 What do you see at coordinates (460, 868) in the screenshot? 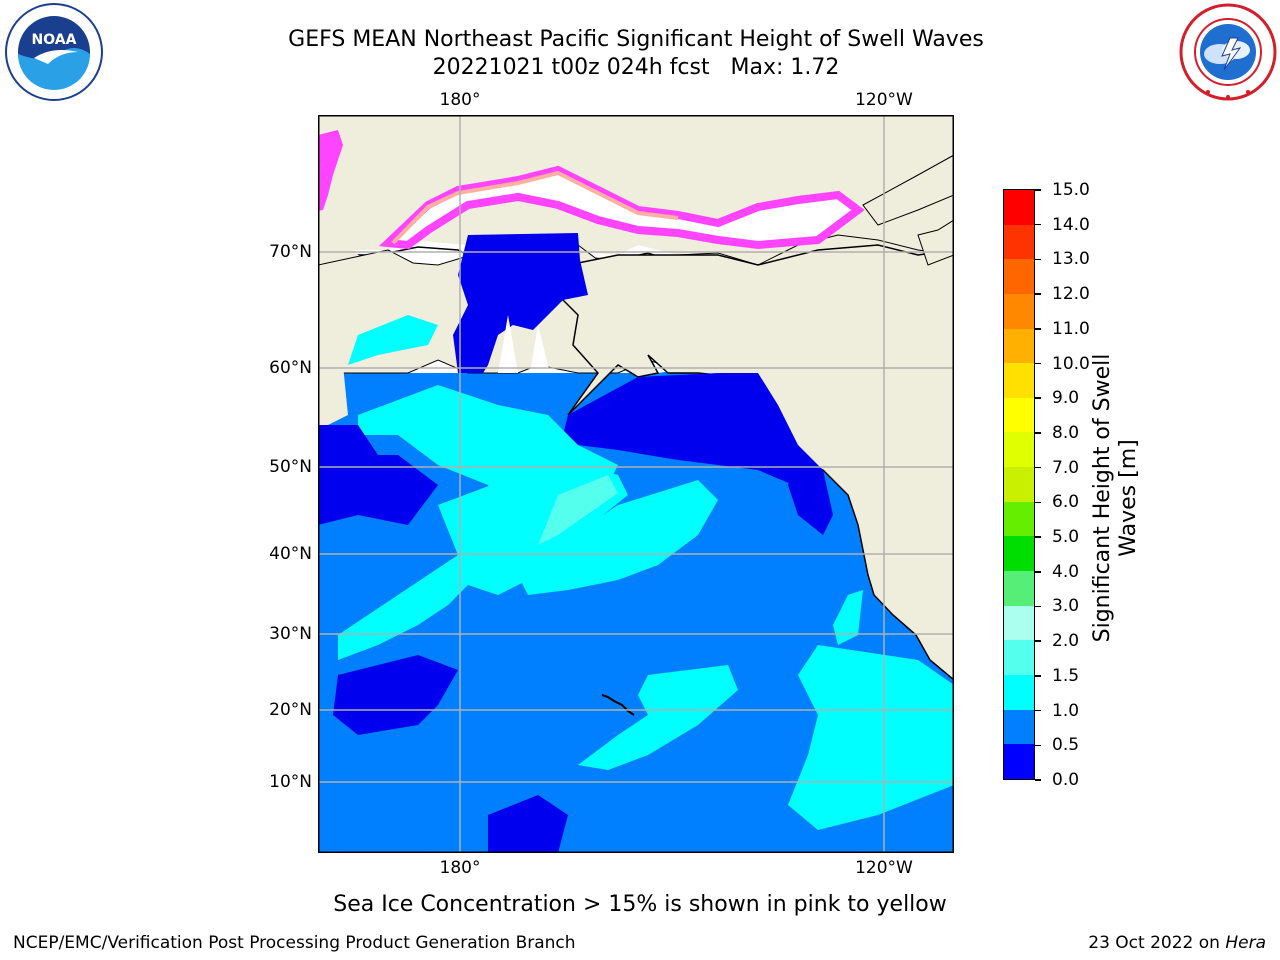
I see `lon-label-bottom-180: 180°` at bounding box center [460, 868].